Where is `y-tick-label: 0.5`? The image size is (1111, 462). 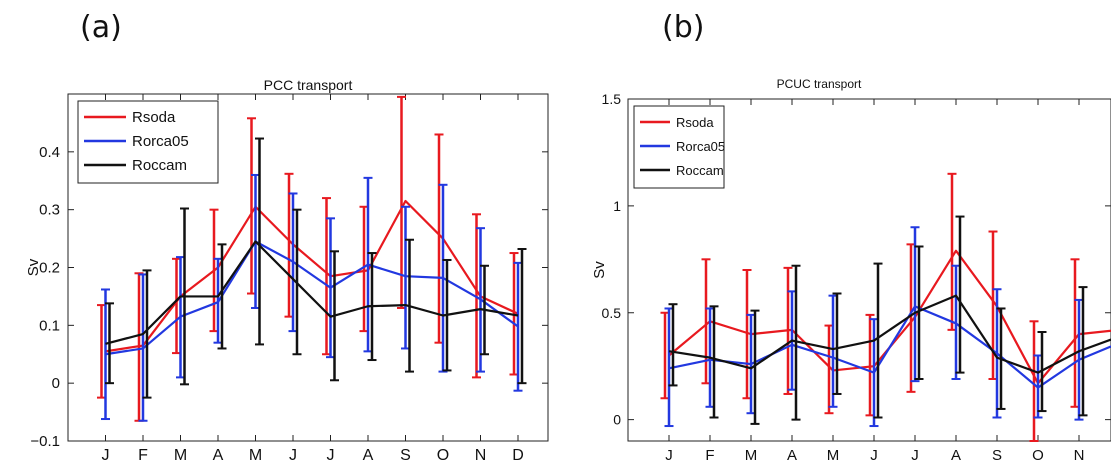
y-tick-label: 0.5 is located at coordinates (612, 313).